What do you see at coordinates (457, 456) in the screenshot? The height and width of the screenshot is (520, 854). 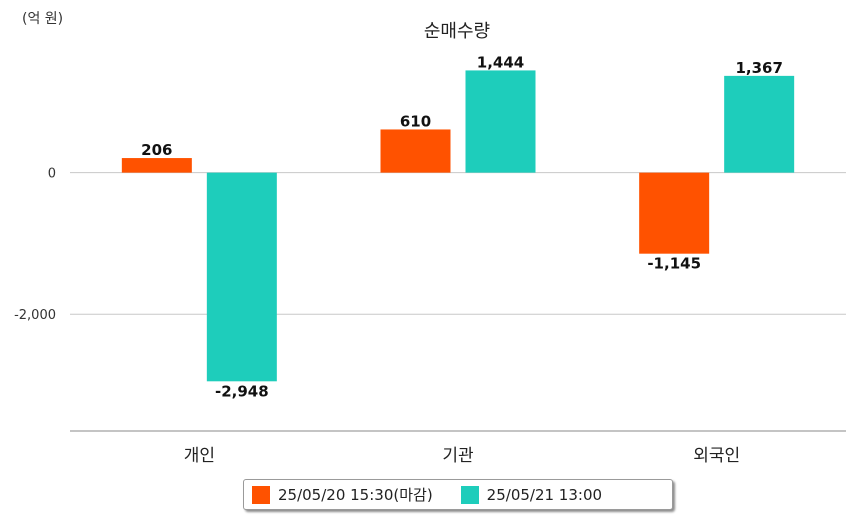 I see `category-label: 기관` at bounding box center [457, 456].